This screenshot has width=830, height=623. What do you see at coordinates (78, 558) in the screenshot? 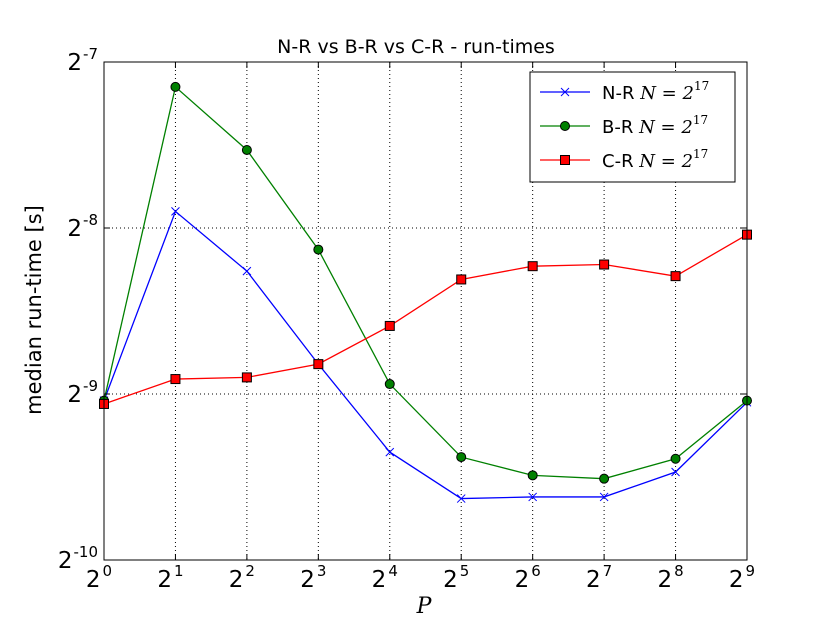
I see `y-tick-label: 2-10` at bounding box center [78, 558].